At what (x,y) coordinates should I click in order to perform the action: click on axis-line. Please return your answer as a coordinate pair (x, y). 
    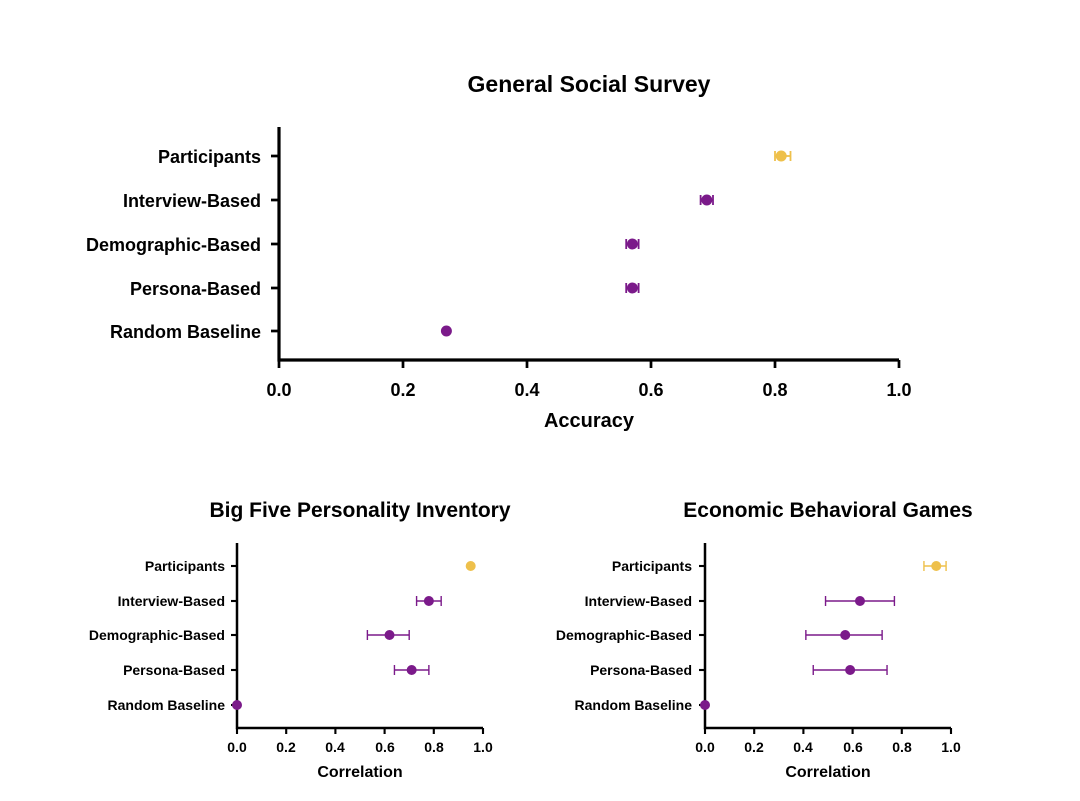
    Looking at the image, I should click on (359, 636).